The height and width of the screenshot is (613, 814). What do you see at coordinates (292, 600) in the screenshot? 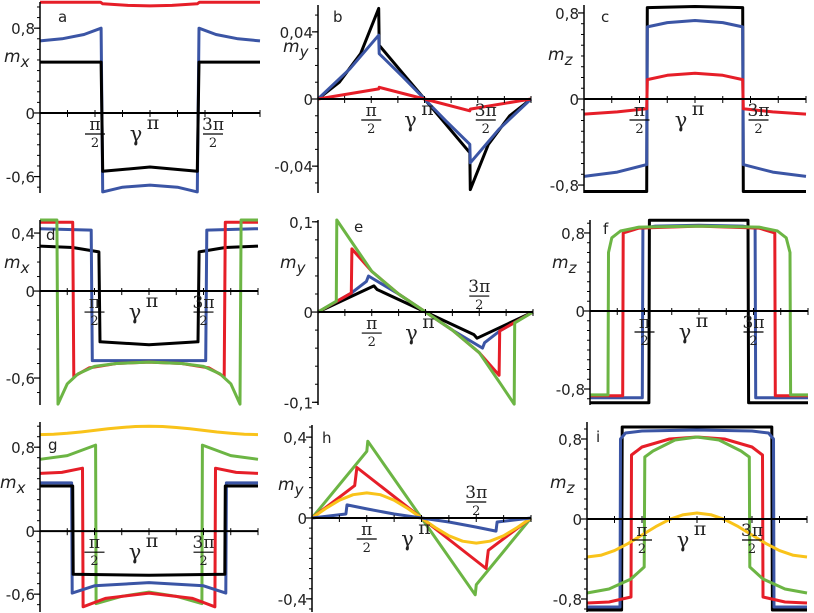
I see `h-y-tick-label: -0,4` at bounding box center [292, 600].